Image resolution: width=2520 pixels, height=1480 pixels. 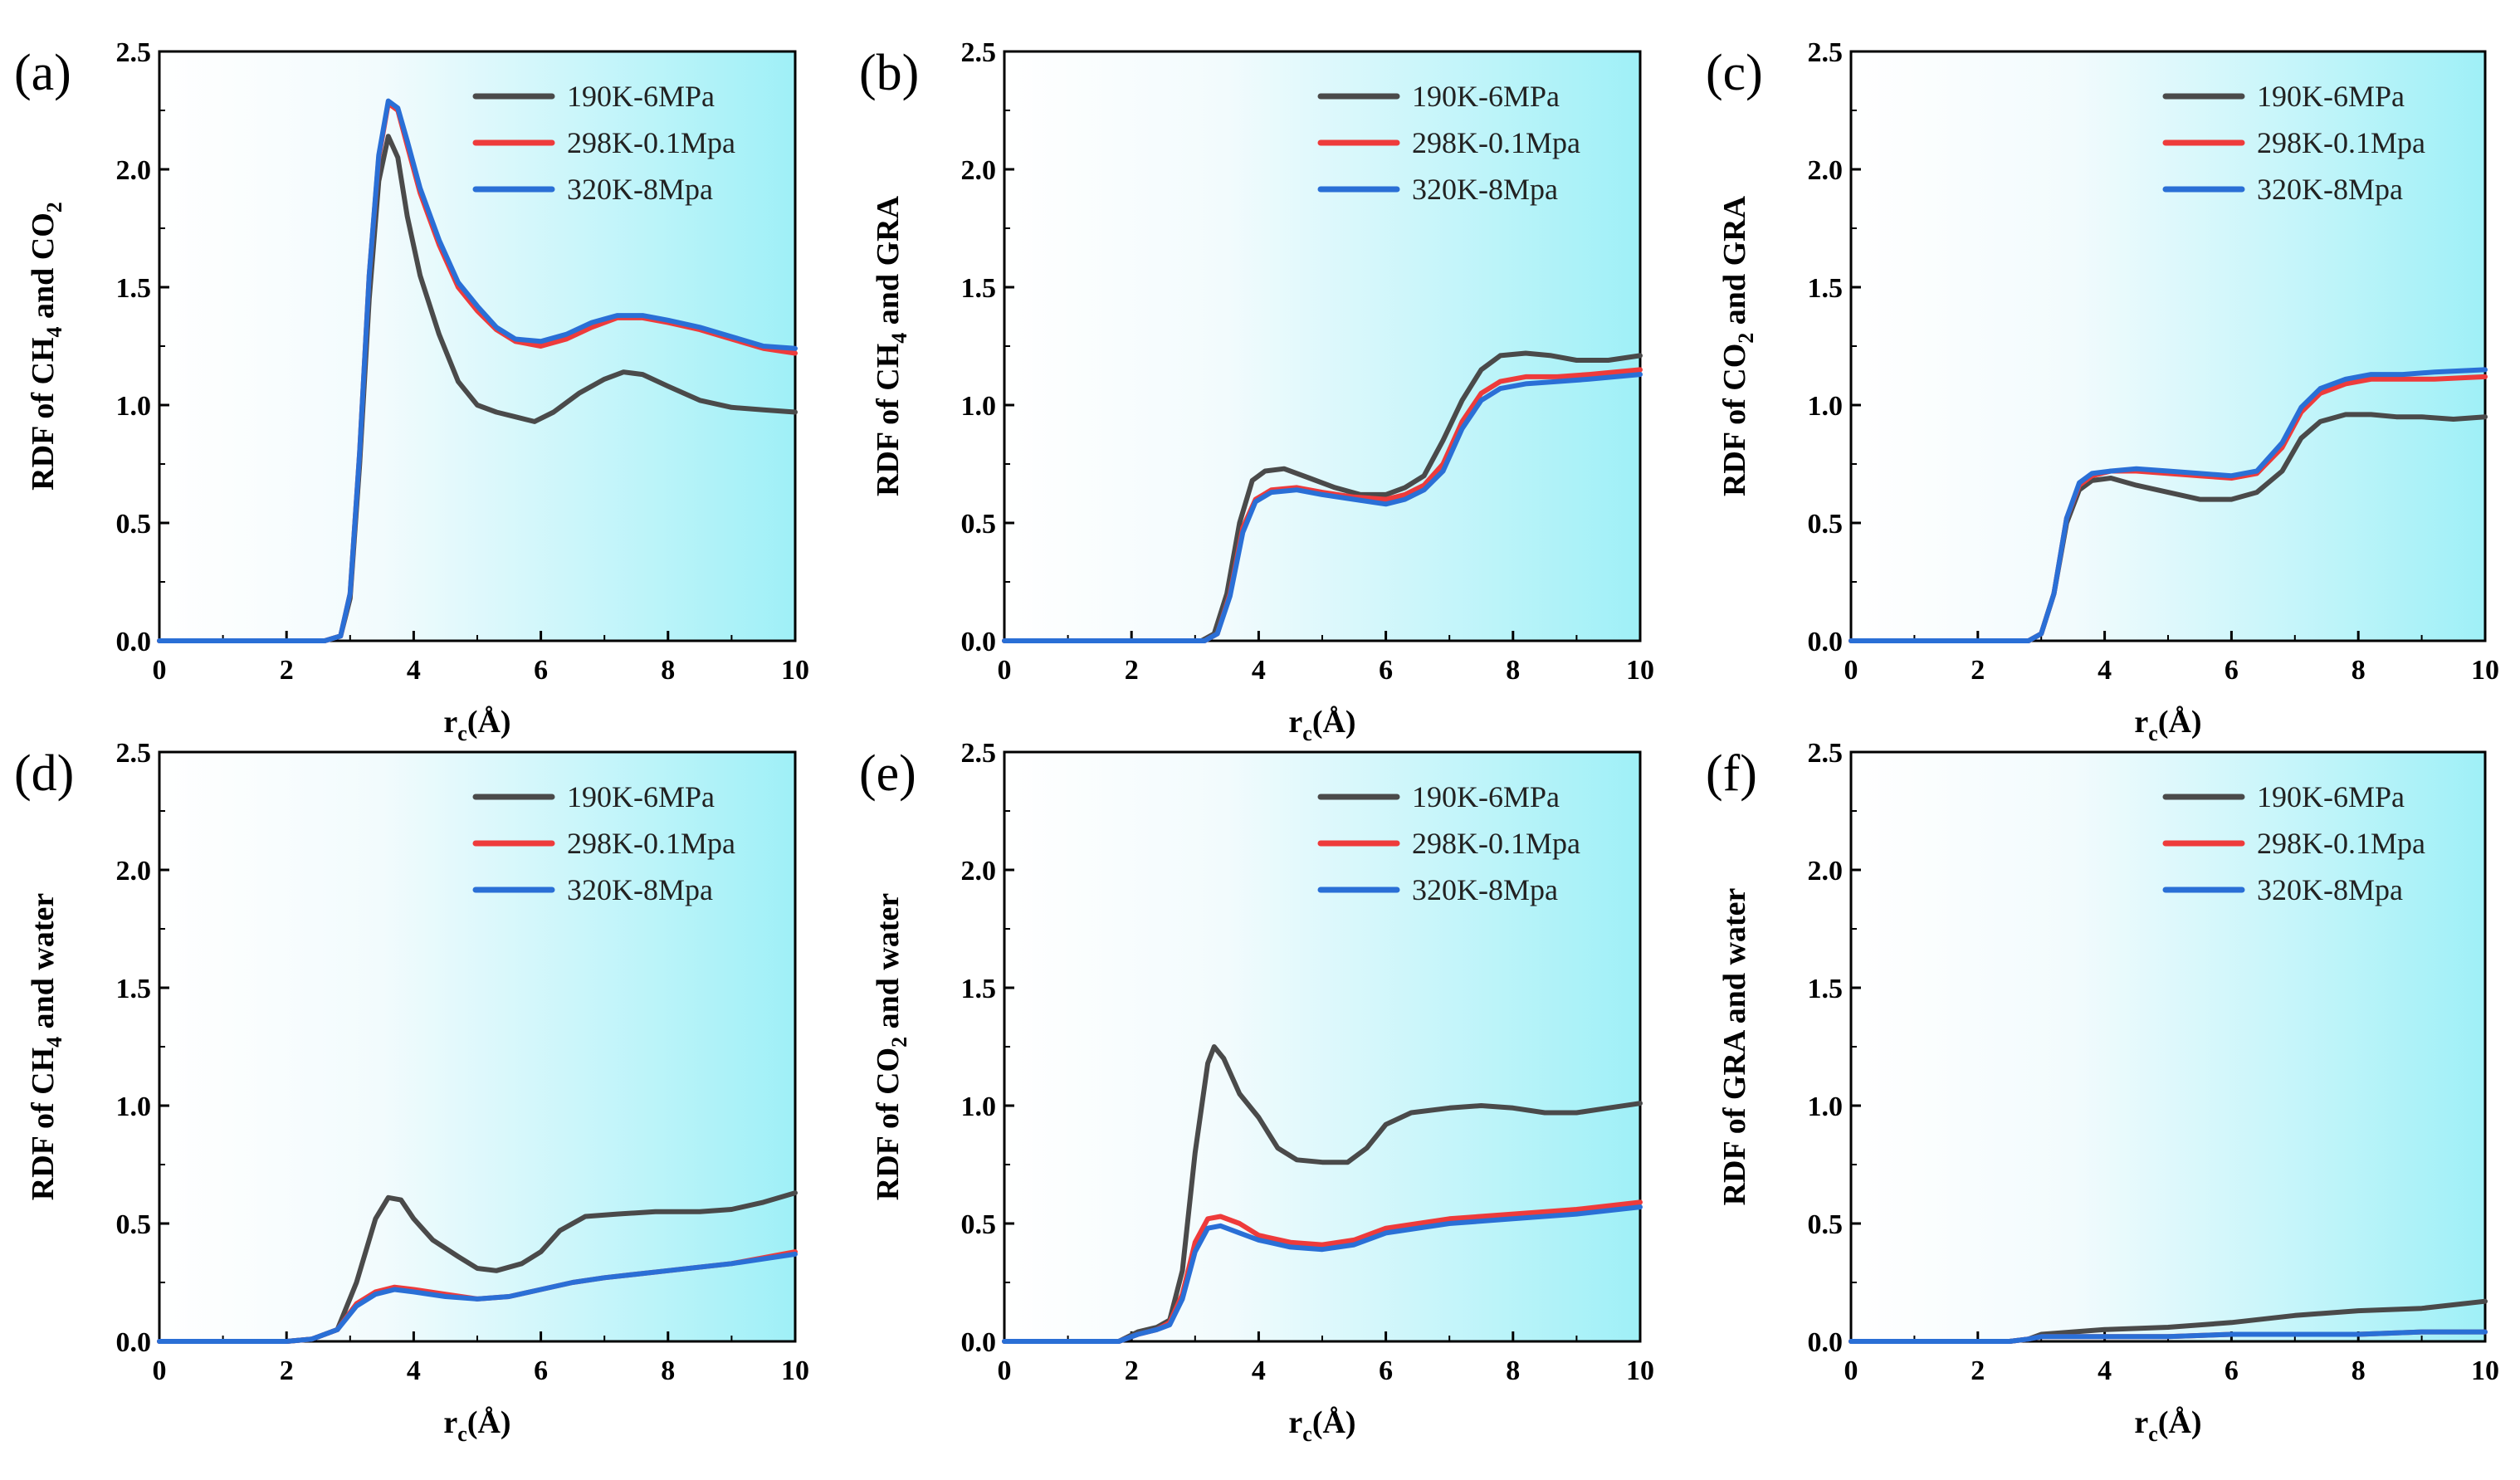 I want to click on panel-label: (e), so click(x=887, y=773).